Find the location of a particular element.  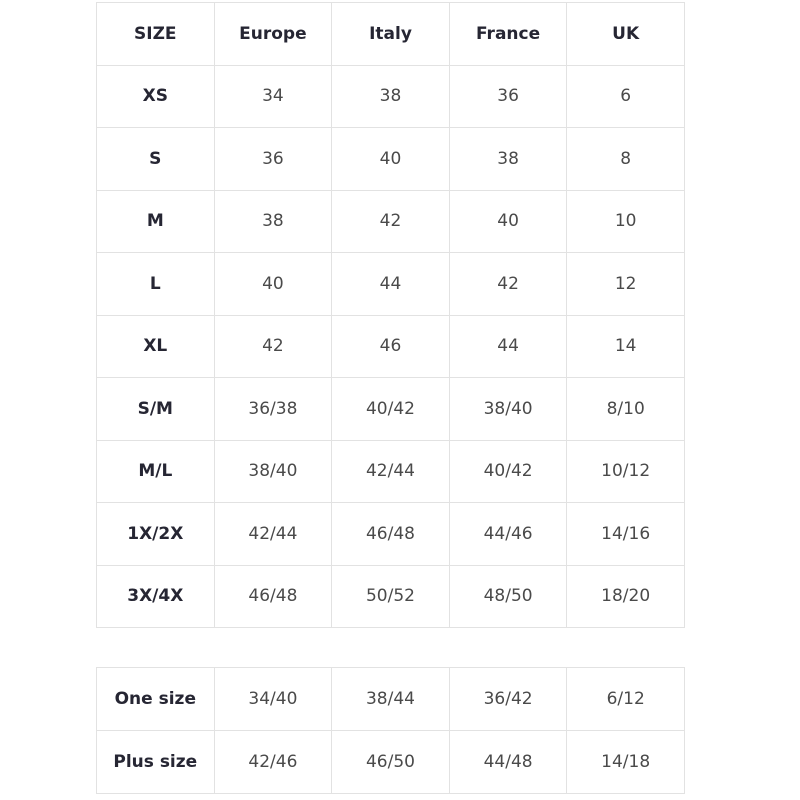

size-value-cell: 14 is located at coordinates (625, 346).